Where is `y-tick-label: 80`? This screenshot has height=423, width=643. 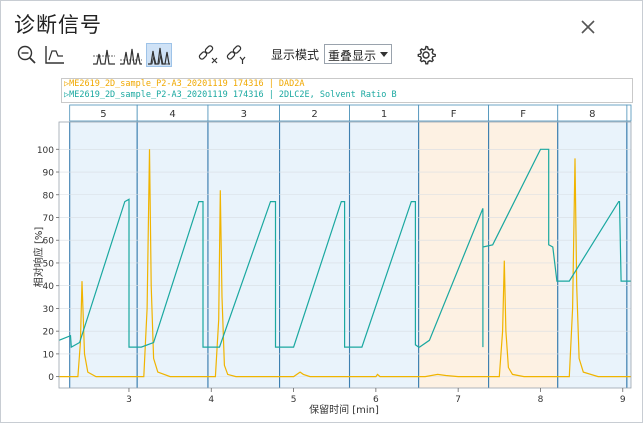
y-tick-label: 80 is located at coordinates (49, 196).